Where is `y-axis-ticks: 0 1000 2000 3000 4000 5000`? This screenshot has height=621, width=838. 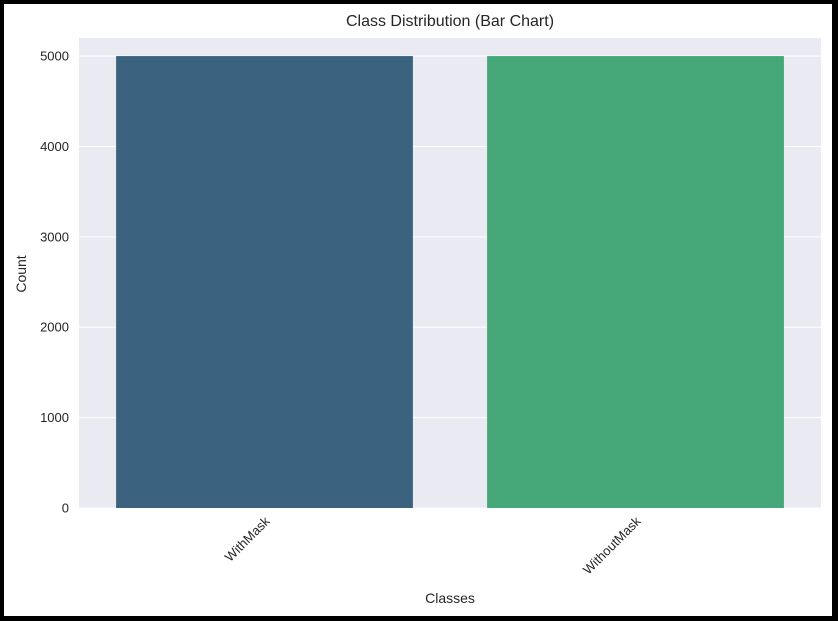 y-axis-ticks: 0 1000 2000 3000 4000 5000 is located at coordinates (54, 282).